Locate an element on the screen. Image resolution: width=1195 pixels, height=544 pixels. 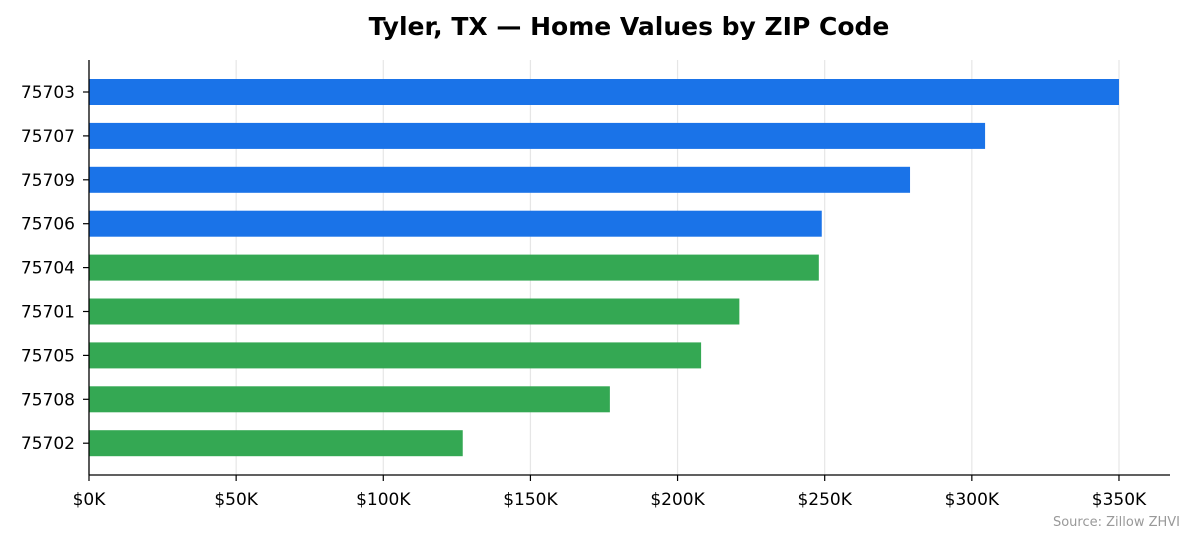
x-tick-label: $100K is located at coordinates (383, 500).